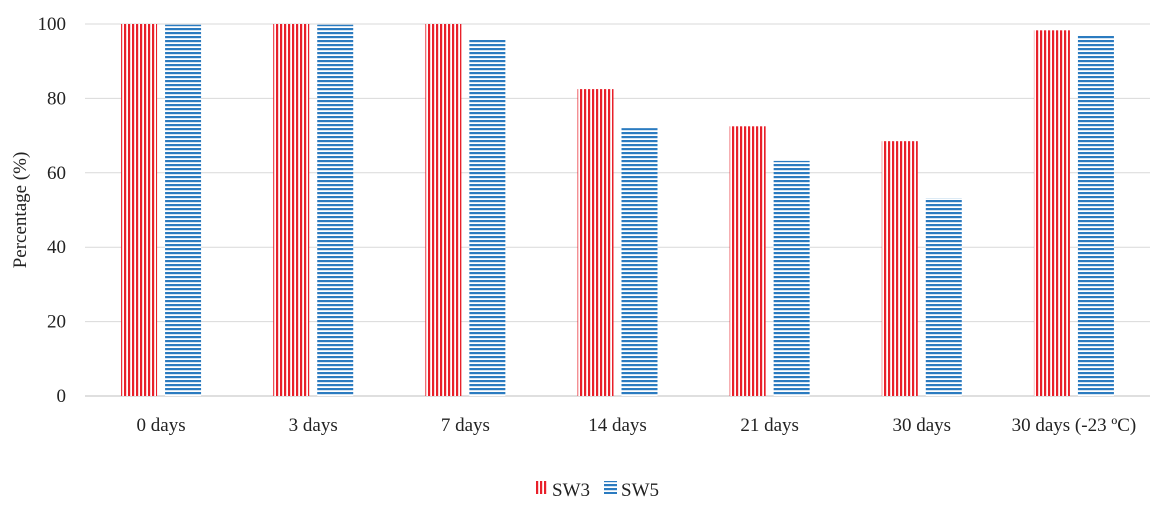 The width and height of the screenshot is (1167, 505). Describe the element at coordinates (161, 425) in the screenshot. I see `x-tick-label: 0 days` at that location.